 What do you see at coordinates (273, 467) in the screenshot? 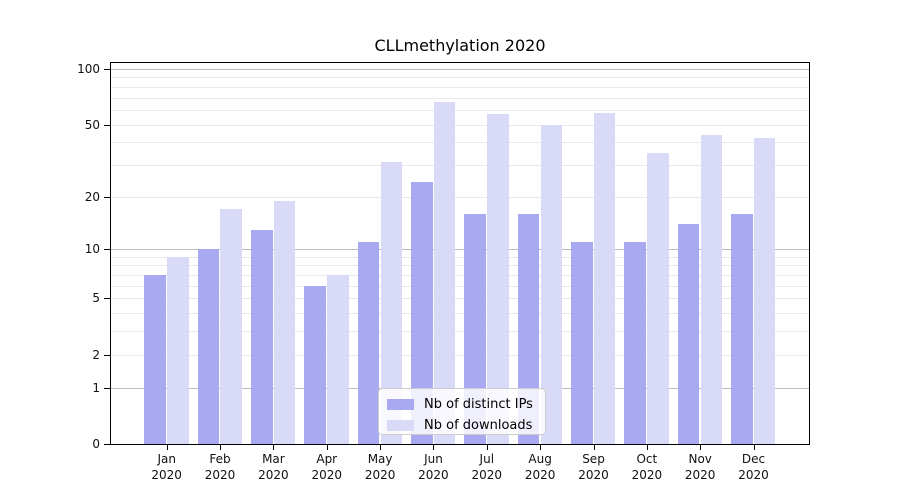
I see `x-tick-label: Mar 2020` at bounding box center [273, 467].